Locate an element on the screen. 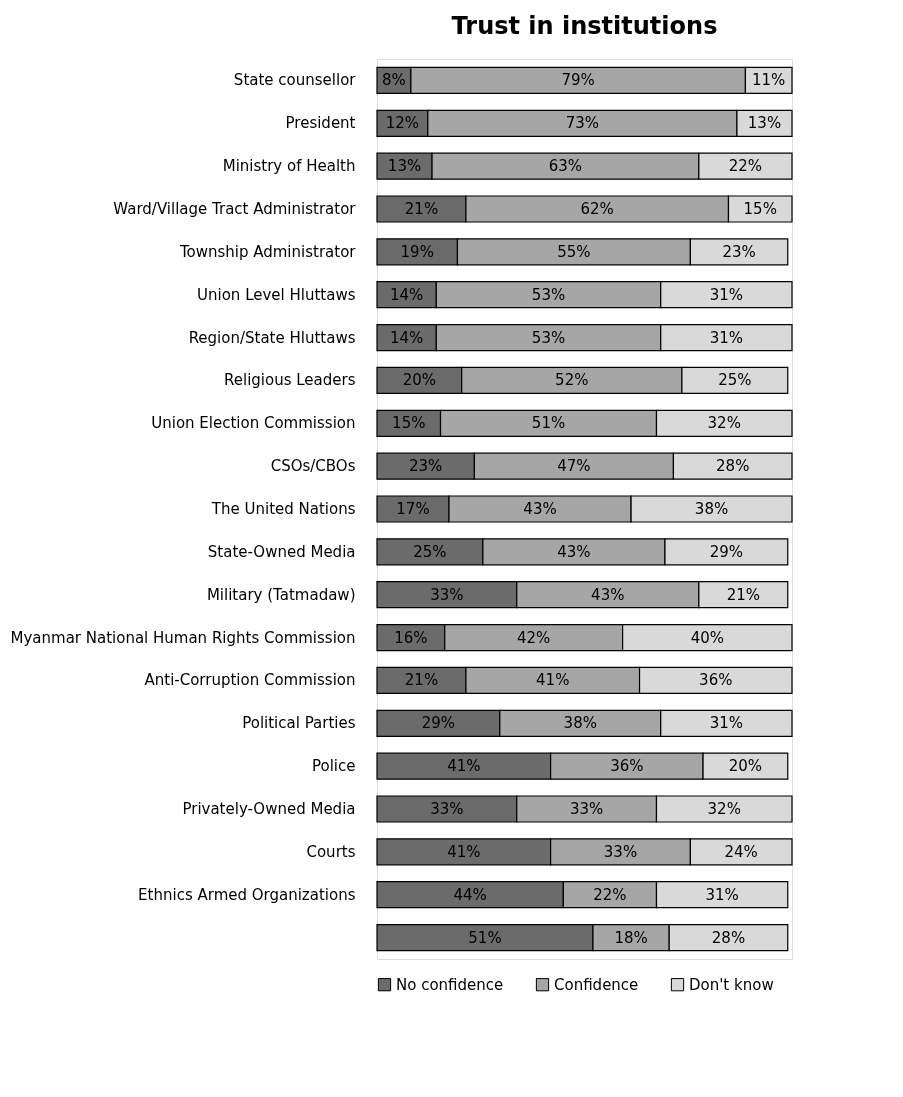  data-label: 11% is located at coordinates (769, 80).